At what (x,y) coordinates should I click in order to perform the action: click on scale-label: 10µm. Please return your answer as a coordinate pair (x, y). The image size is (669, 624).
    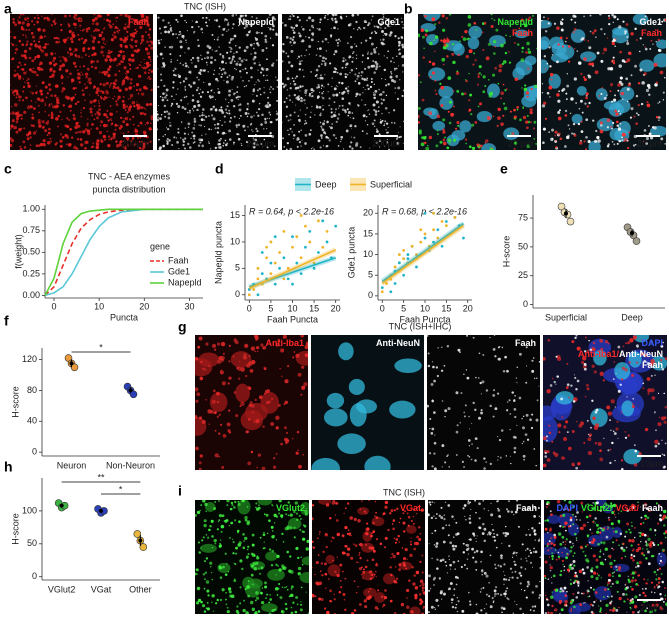
    Looking at the image, I should click on (651, 463).